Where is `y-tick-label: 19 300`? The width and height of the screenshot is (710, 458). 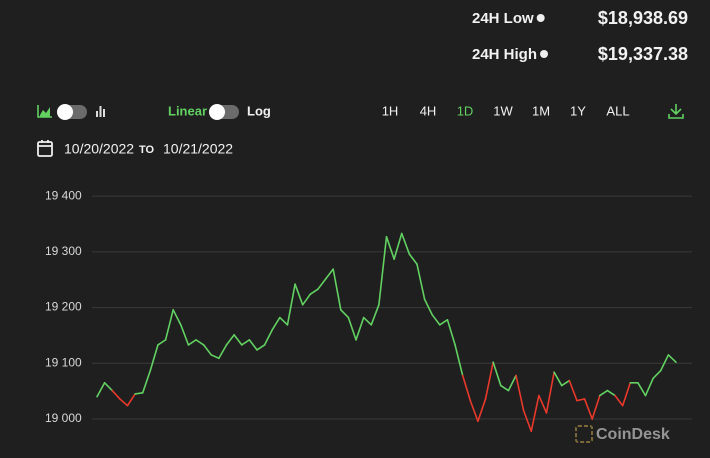 y-tick-label: 19 300 is located at coordinates (63, 251).